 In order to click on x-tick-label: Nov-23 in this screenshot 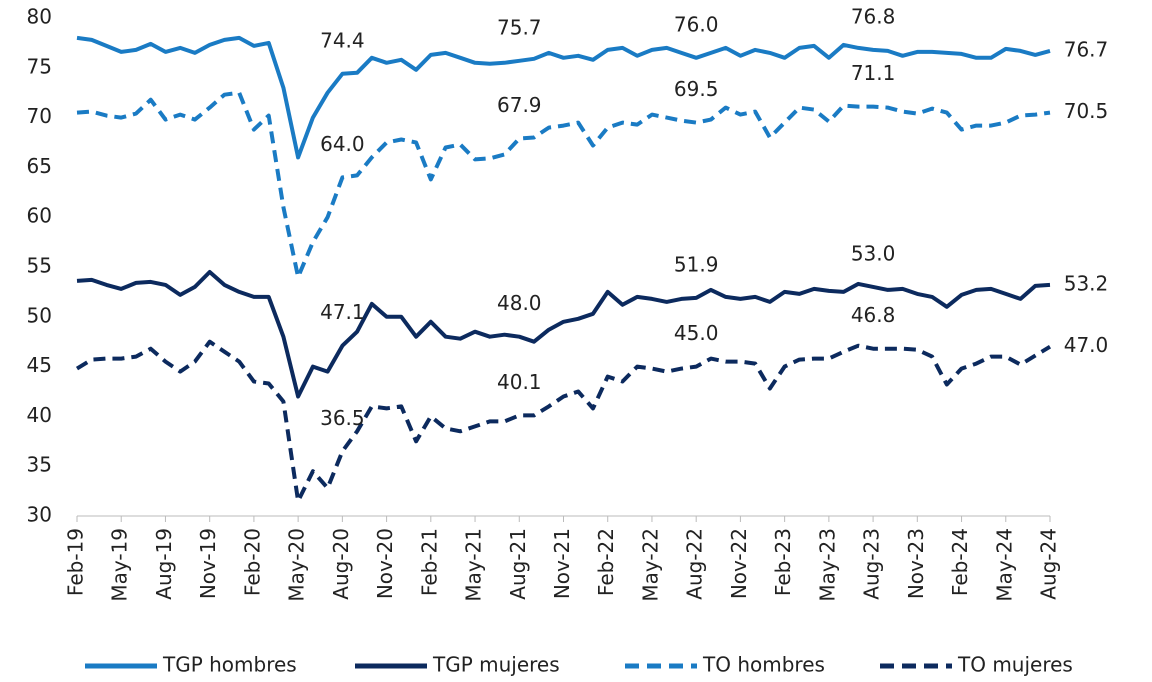, I will do `click(916, 563)`.